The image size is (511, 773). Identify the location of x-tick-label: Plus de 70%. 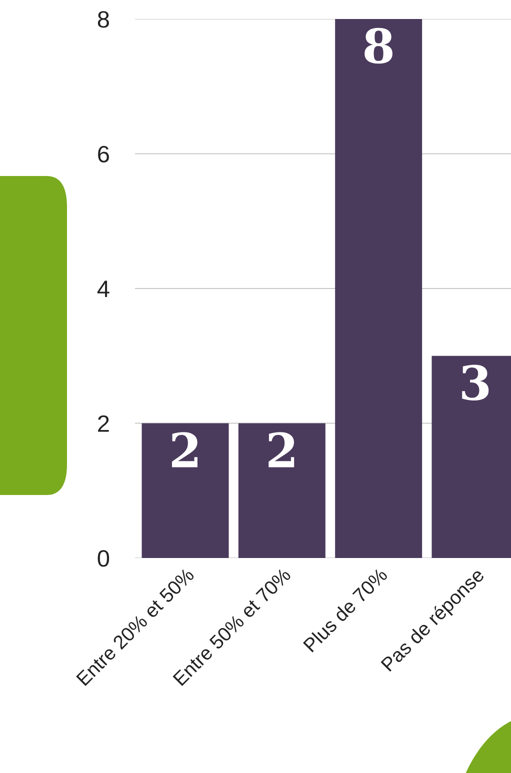
(345, 609).